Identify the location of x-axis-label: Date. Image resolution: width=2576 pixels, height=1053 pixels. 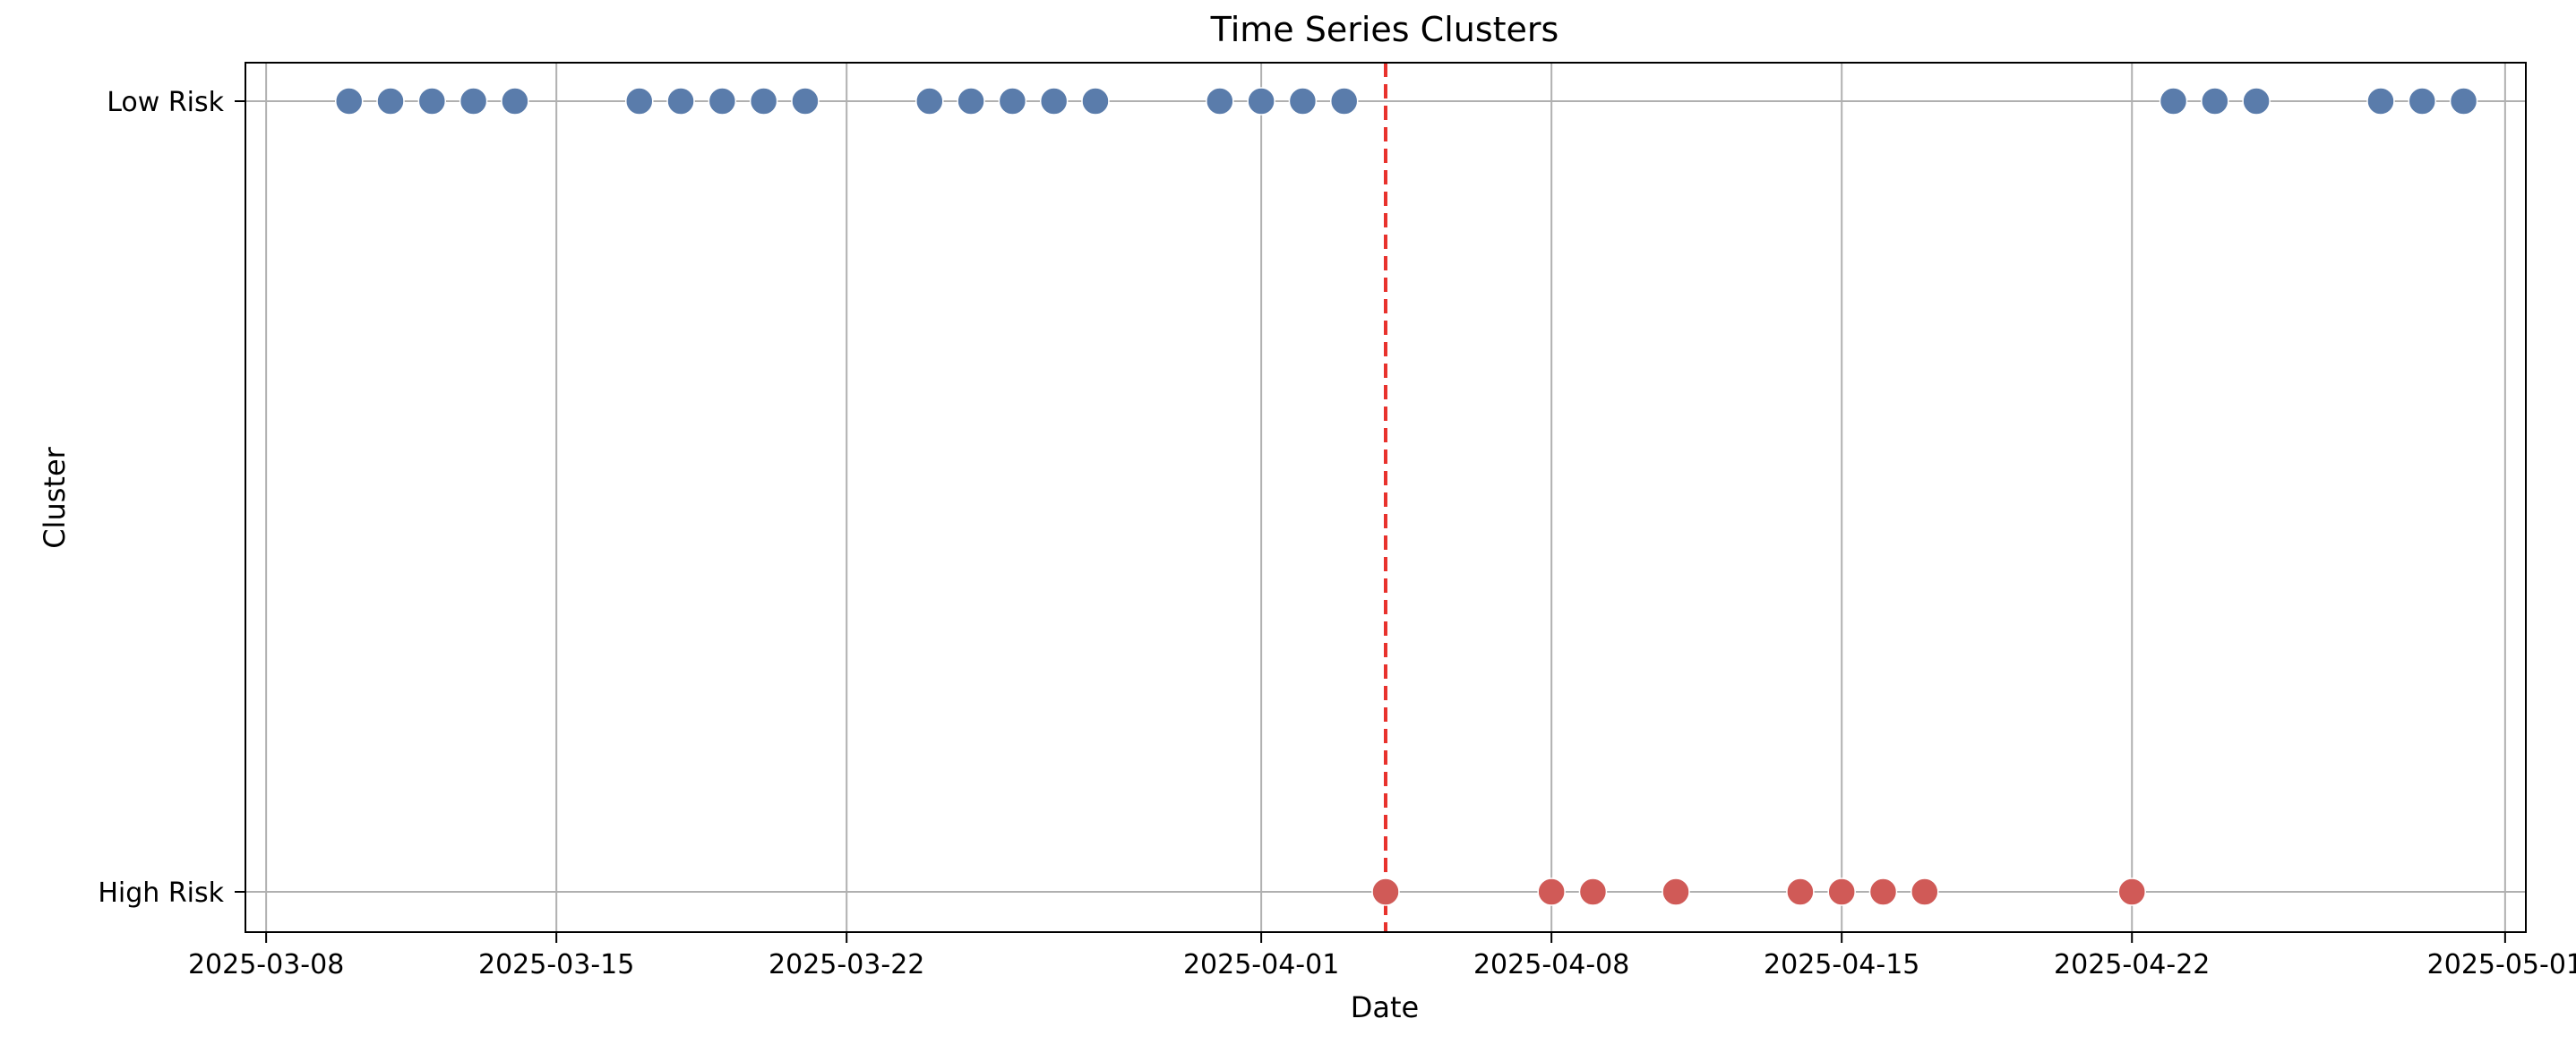
(1385, 1007).